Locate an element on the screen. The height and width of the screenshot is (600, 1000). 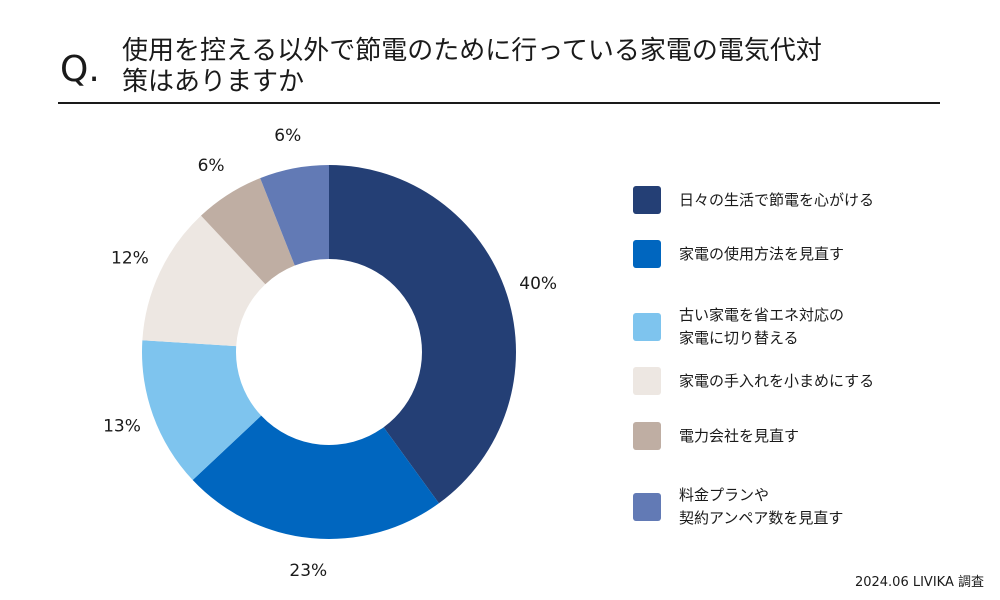
value-label-2: 23% is located at coordinates (308, 571).